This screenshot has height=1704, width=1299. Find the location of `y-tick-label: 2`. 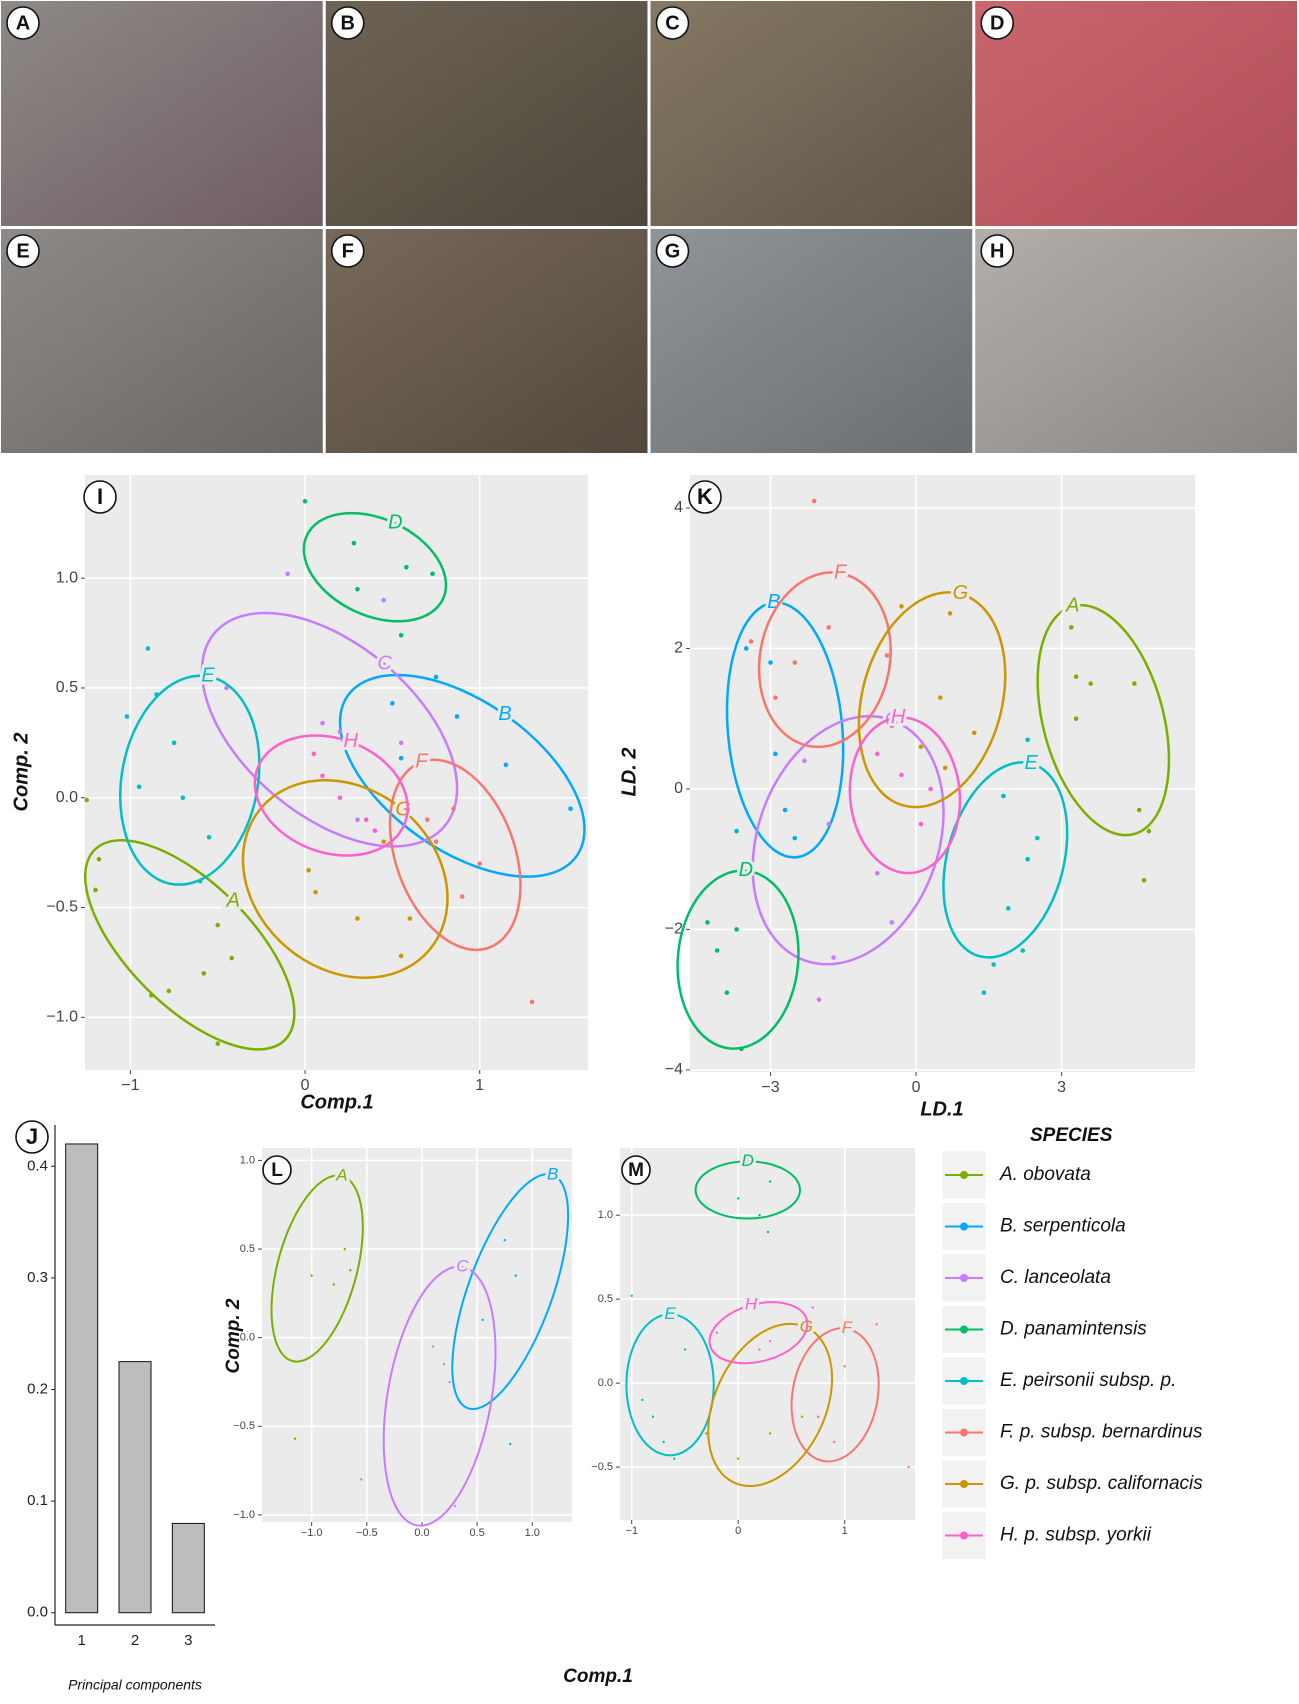

y-tick-label: 2 is located at coordinates (678, 648).